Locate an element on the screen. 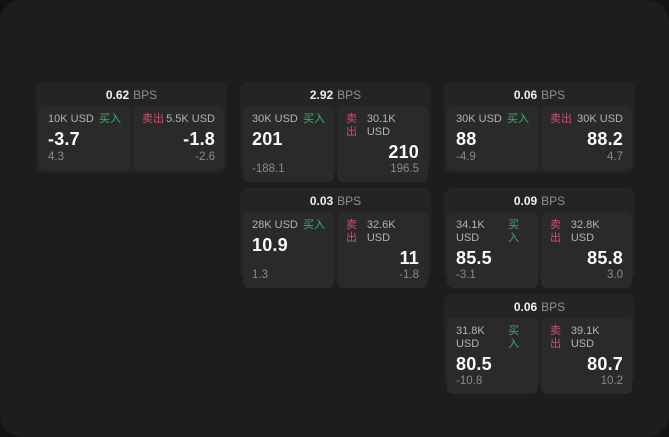 The height and width of the screenshot is (437, 669). sell-price: 210 is located at coordinates (403, 152).